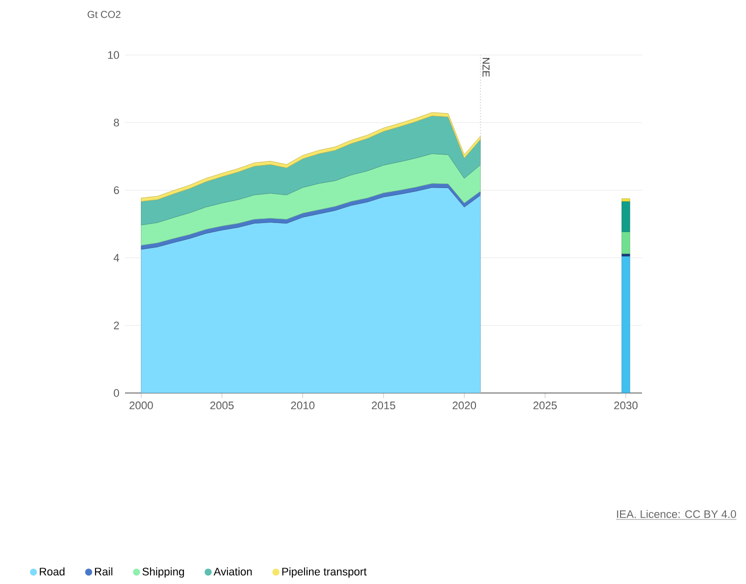 This screenshot has height=584, width=746. I want to click on x-tick-label: 2005, so click(222, 406).